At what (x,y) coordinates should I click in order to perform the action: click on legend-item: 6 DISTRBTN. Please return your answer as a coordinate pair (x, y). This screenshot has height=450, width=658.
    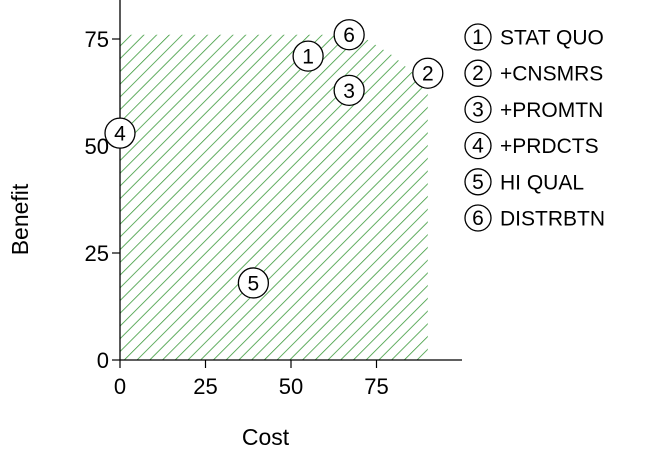
    Looking at the image, I should click on (534, 218).